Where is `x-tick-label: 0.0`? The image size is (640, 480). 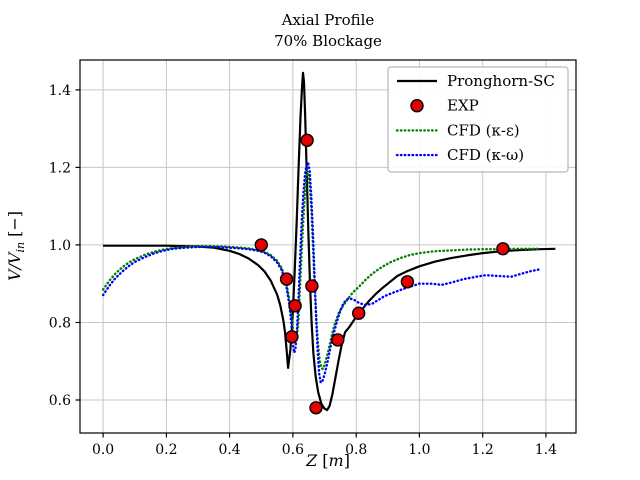 x-tick-label: 0.0 is located at coordinates (103, 450).